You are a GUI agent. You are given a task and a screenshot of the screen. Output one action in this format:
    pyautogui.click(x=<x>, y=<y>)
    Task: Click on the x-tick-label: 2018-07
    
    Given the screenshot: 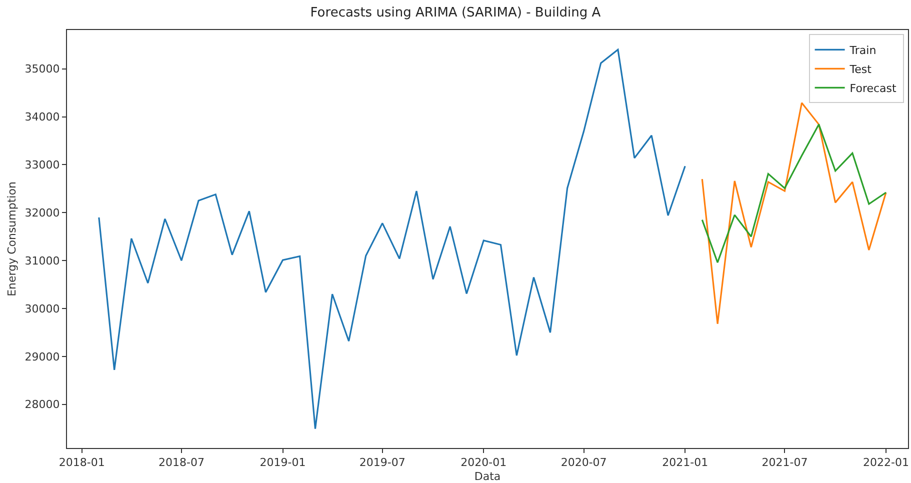 What is the action you would take?
    pyautogui.click(x=181, y=463)
    